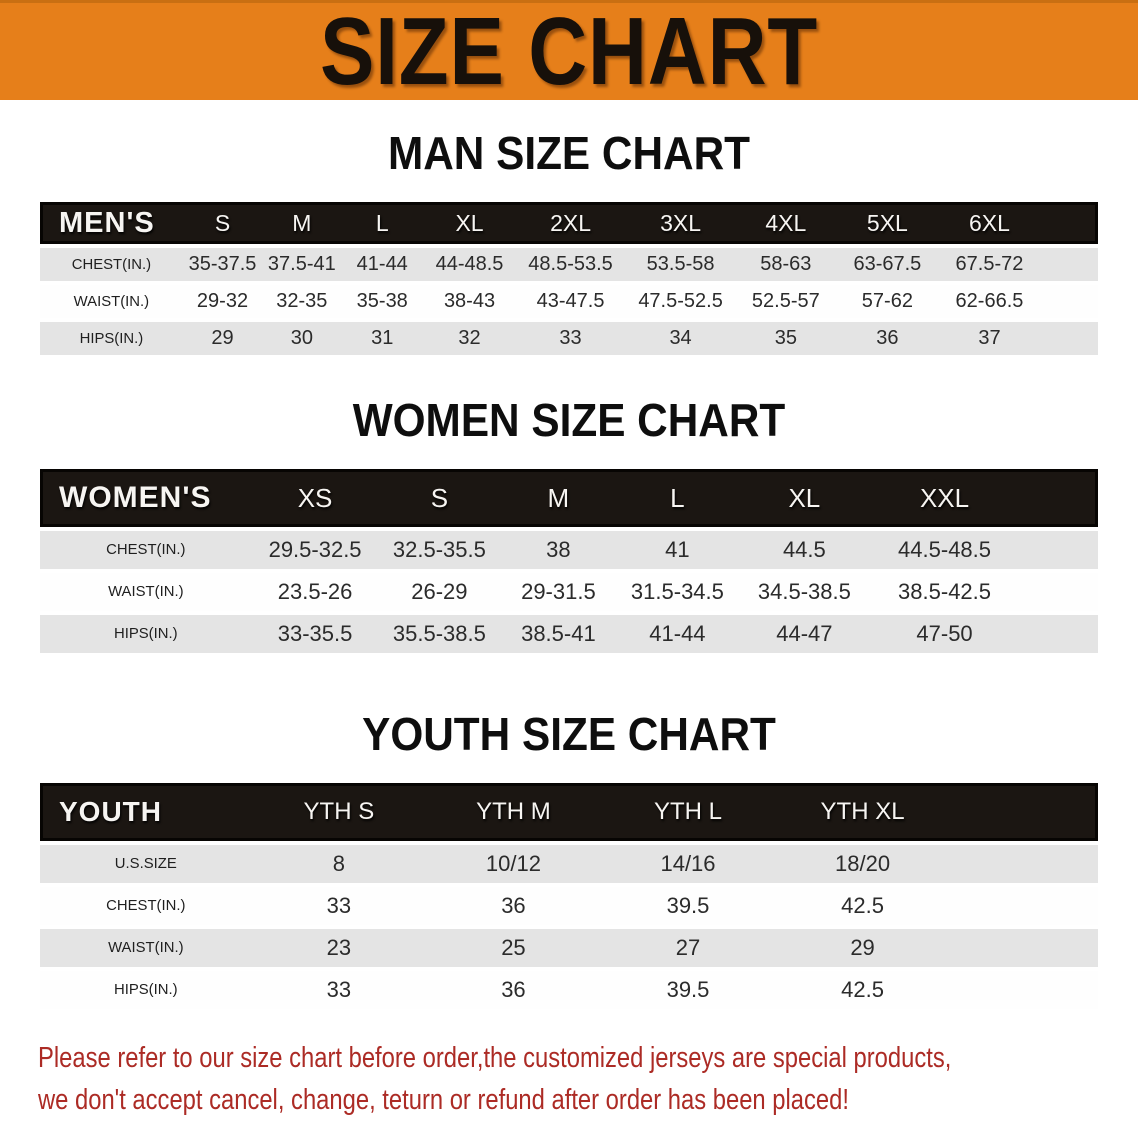  Describe the element at coordinates (569, 734) in the screenshot. I see `youth-section-heading: YOUTH SIZE CHART` at that location.